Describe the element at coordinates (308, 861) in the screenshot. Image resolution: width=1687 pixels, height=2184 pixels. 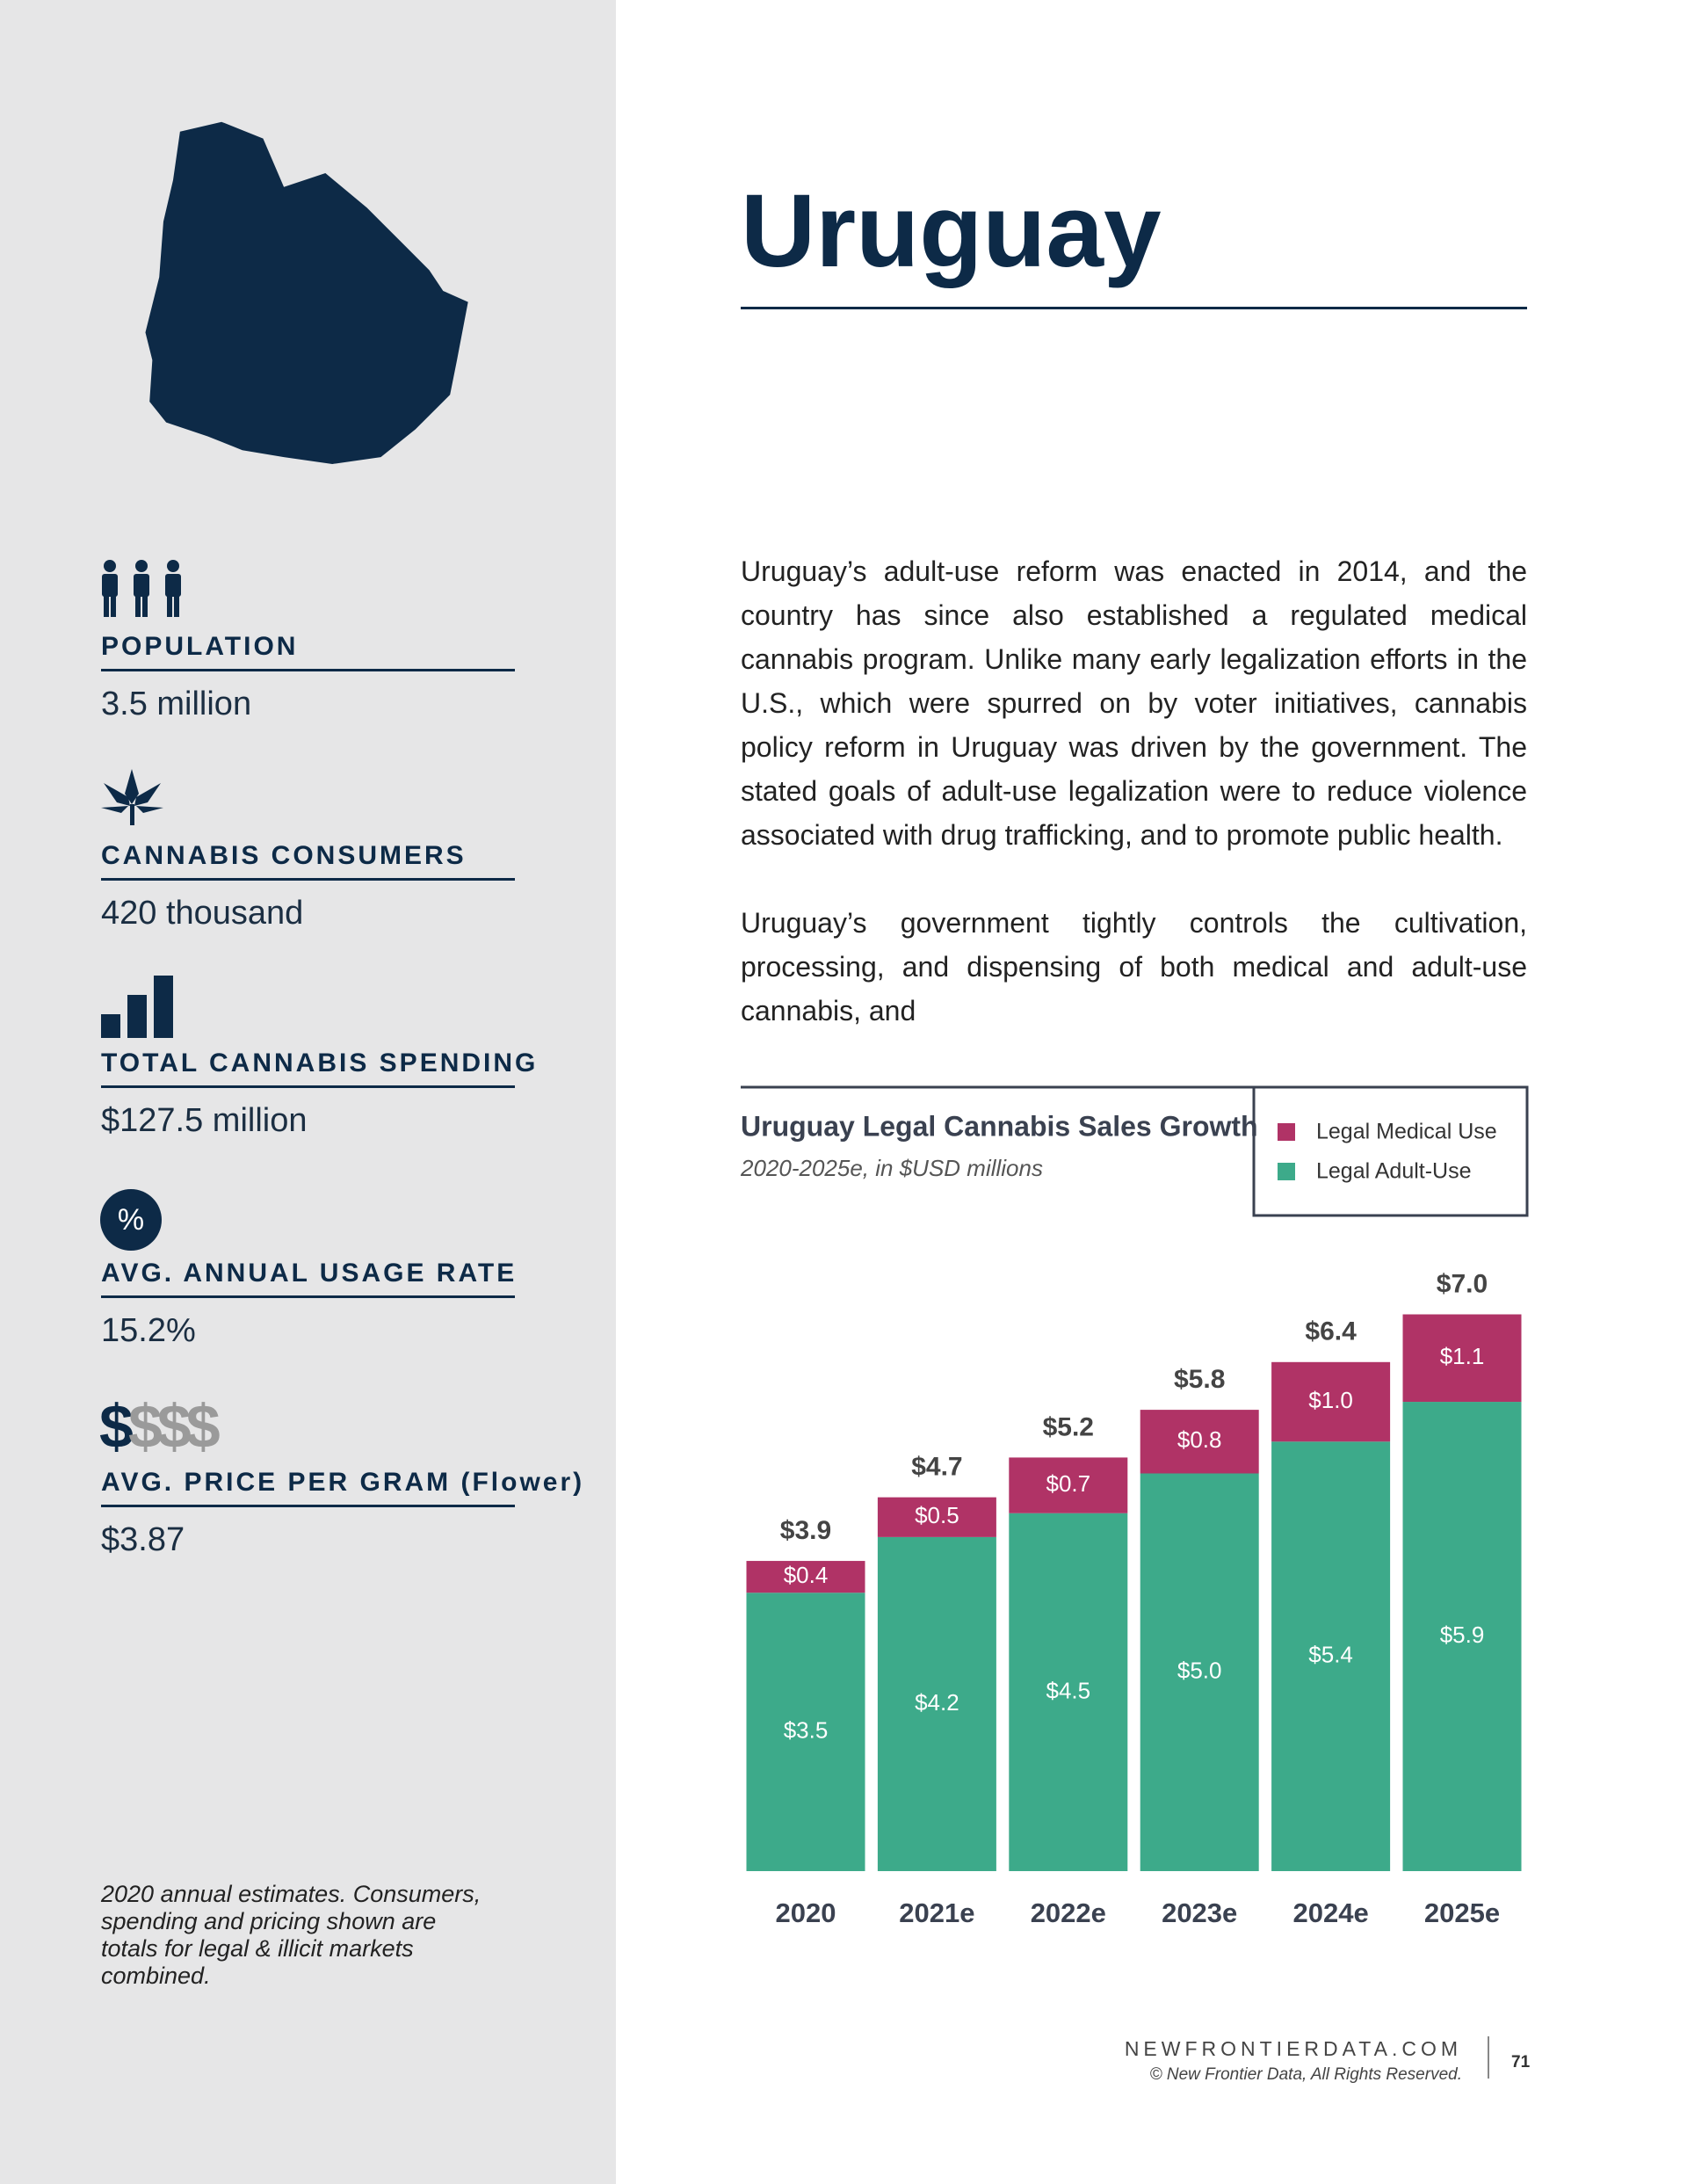
I see `stat-label: CANNABIS CONSUMERS` at that location.